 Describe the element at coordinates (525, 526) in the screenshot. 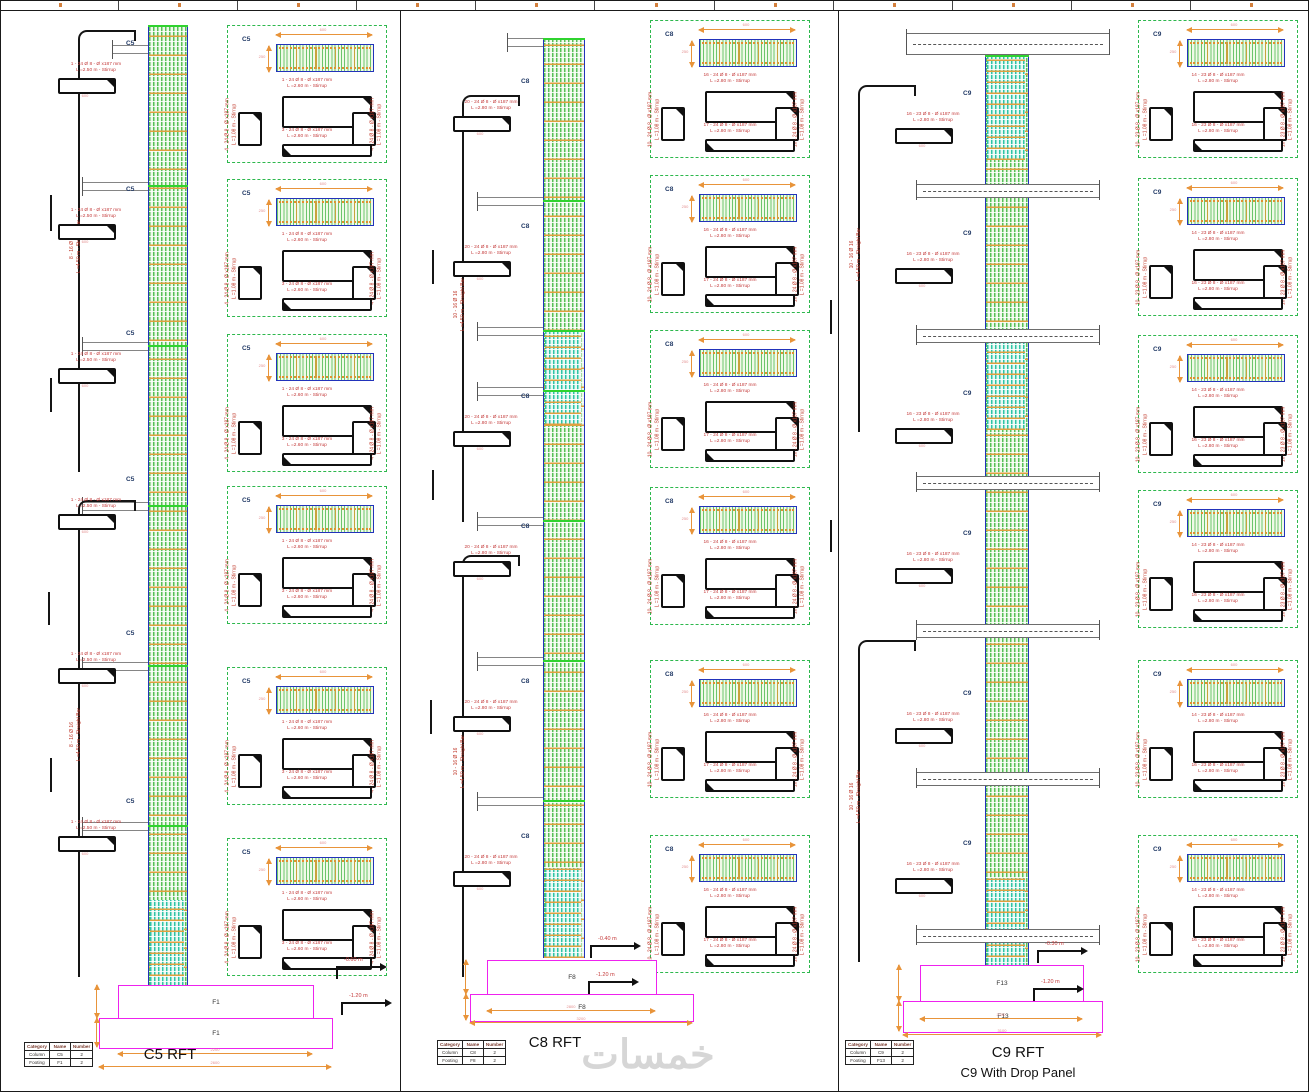

I see `column-story-label: C8` at that location.